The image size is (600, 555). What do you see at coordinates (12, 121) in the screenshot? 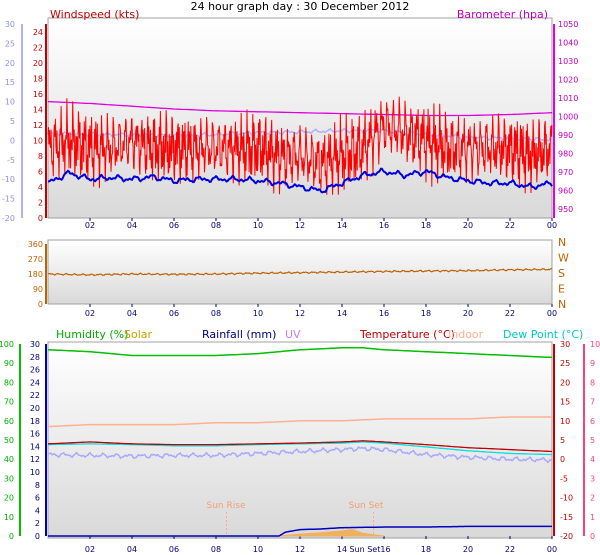
I see `outer-temp-tick-label: 5` at bounding box center [12, 121].